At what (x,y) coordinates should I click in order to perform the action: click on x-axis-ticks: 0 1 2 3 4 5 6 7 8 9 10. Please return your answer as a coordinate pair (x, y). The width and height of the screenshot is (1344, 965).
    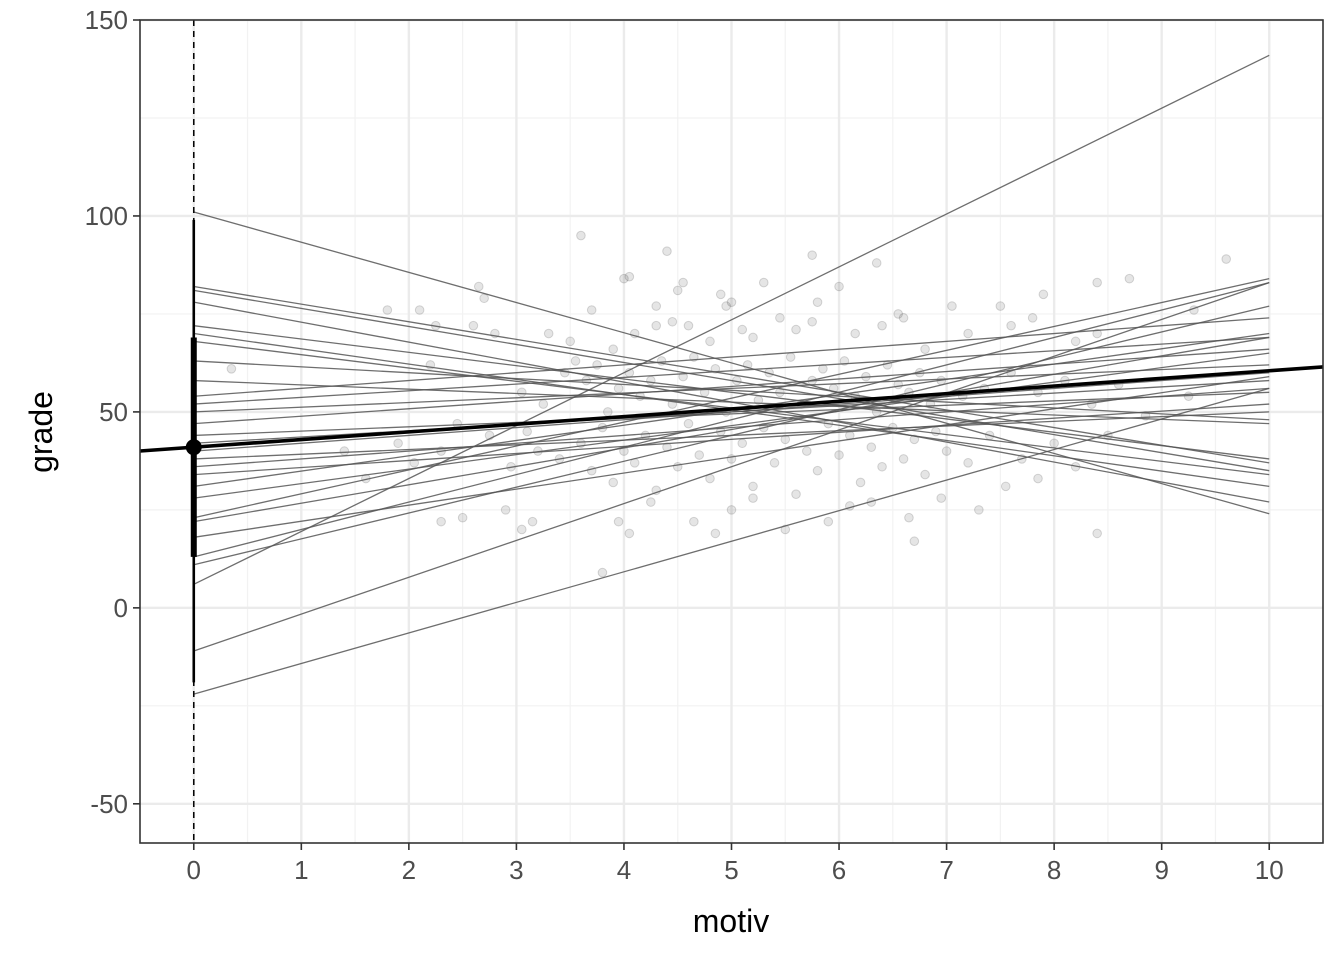
    Looking at the image, I should click on (735, 864).